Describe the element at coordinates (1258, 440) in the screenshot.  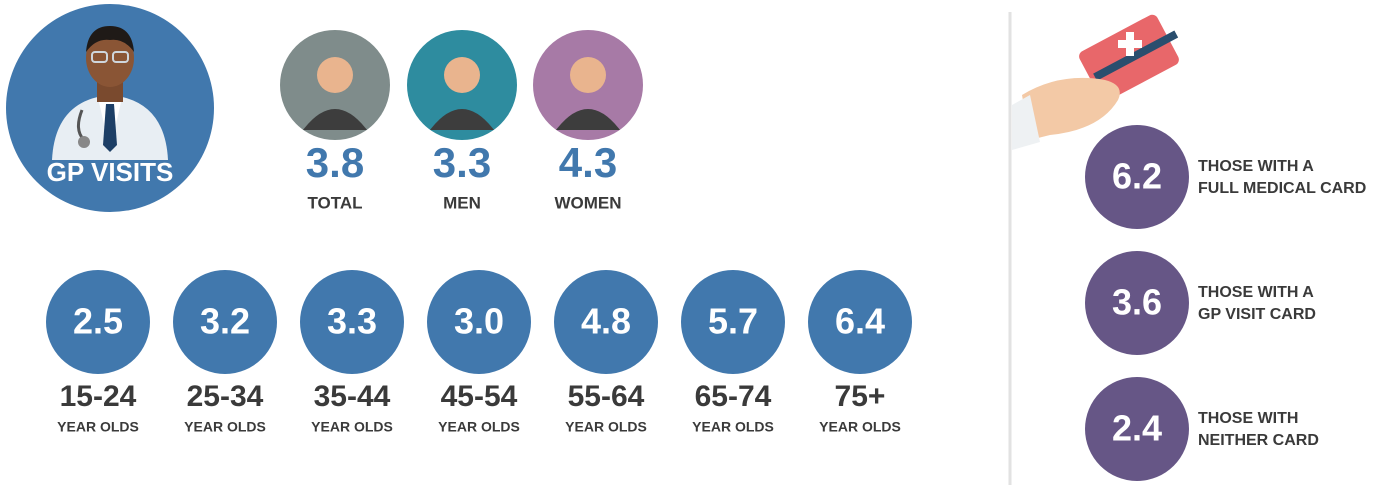
I see `card-label: NEITHER CARD` at that location.